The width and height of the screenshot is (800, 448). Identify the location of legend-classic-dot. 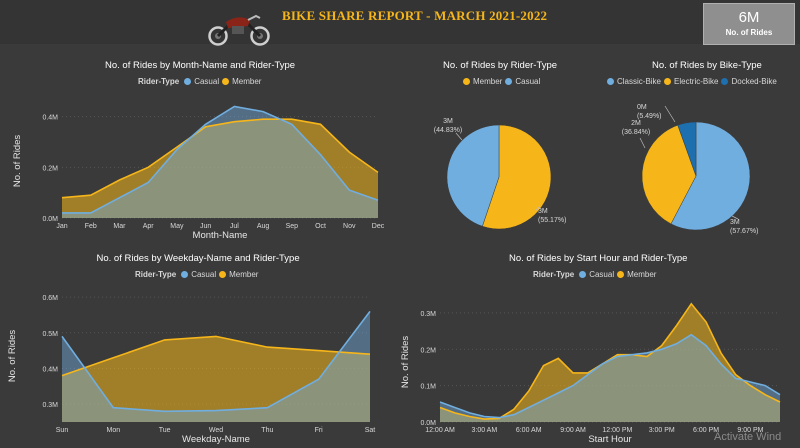
(610, 81).